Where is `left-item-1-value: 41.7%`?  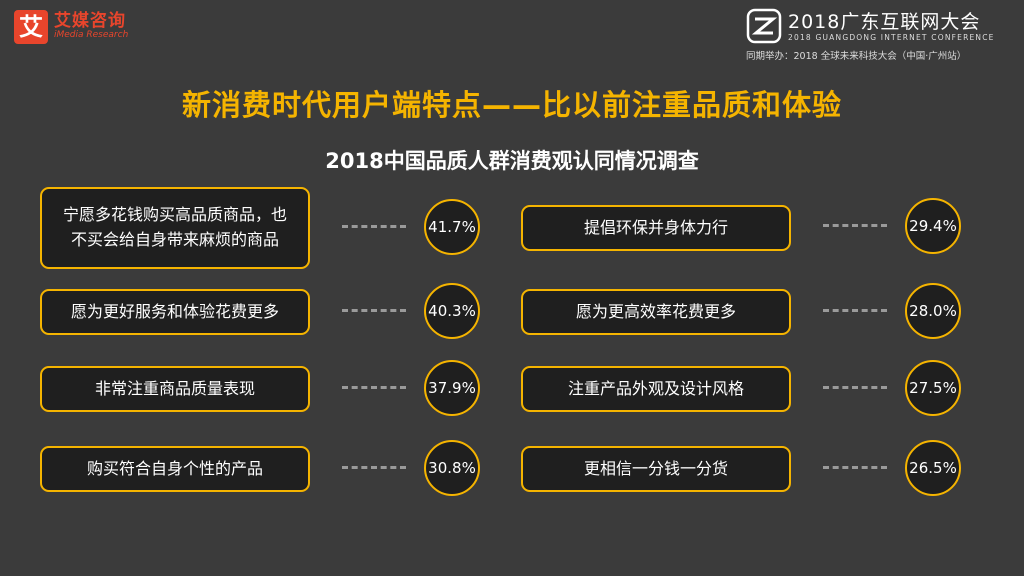 left-item-1-value: 41.7% is located at coordinates (452, 227).